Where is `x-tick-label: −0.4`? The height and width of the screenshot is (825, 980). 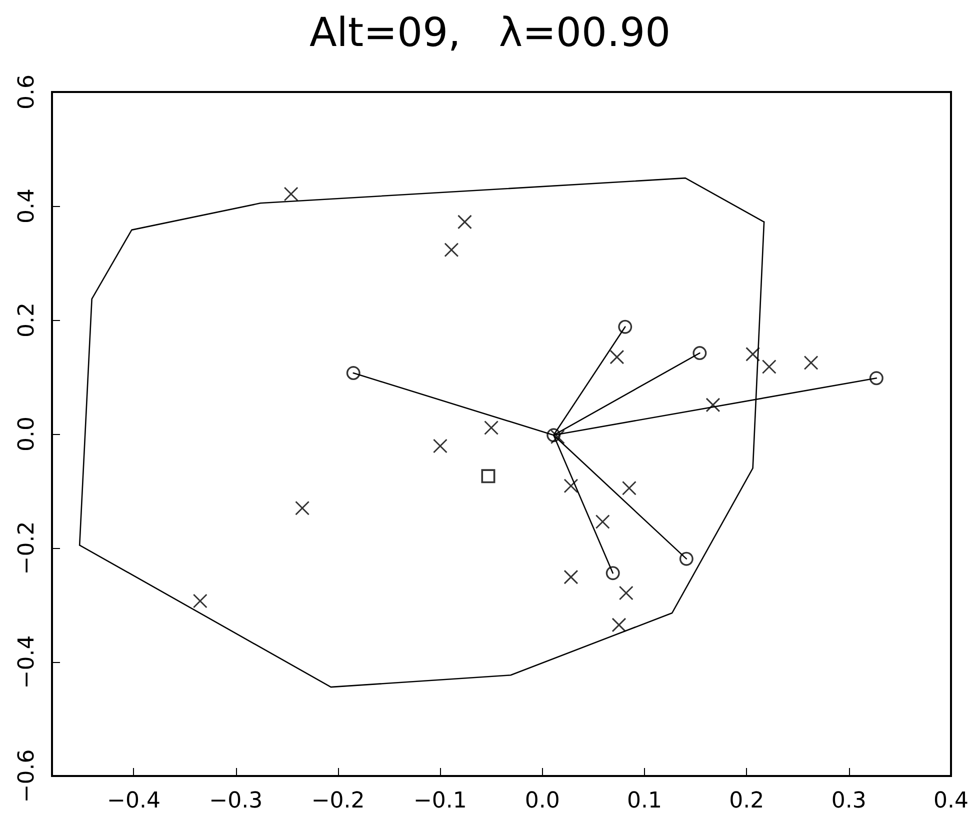 x-tick-label: −0.4 is located at coordinates (133, 801).